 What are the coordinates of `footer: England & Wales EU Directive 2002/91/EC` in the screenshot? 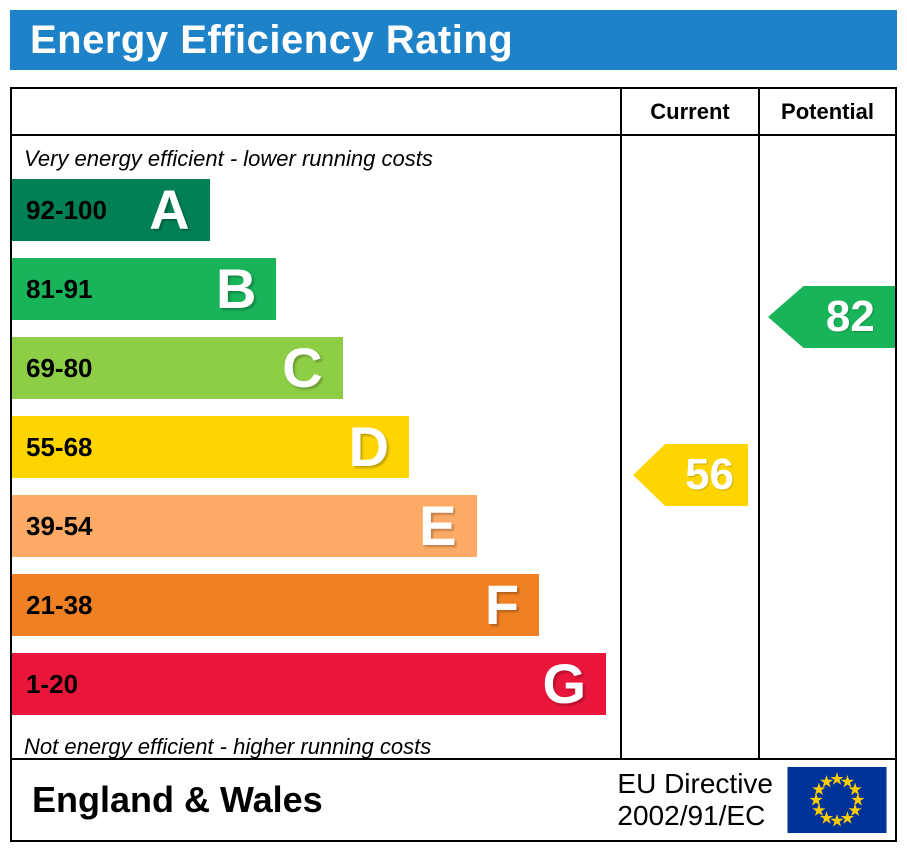 It's located at (453, 800).